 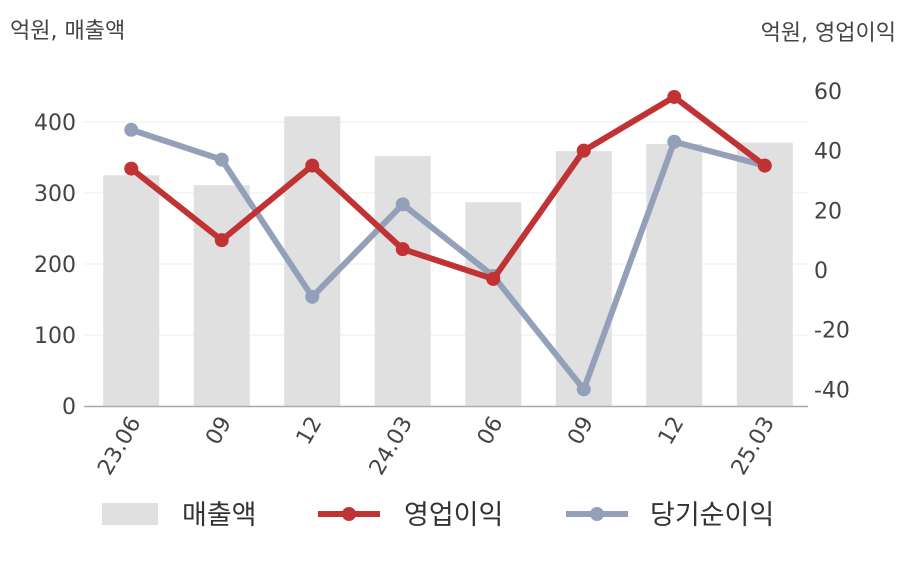 I want to click on legend-swatch-revenue, so click(x=130, y=514).